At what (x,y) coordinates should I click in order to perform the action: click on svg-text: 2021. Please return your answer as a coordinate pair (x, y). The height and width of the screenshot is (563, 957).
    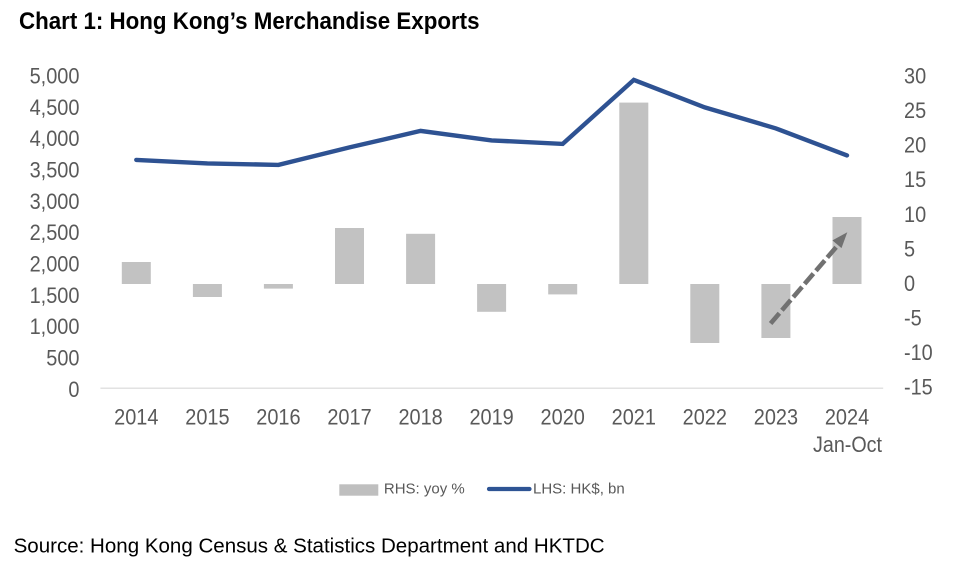
    Looking at the image, I should click on (634, 417).